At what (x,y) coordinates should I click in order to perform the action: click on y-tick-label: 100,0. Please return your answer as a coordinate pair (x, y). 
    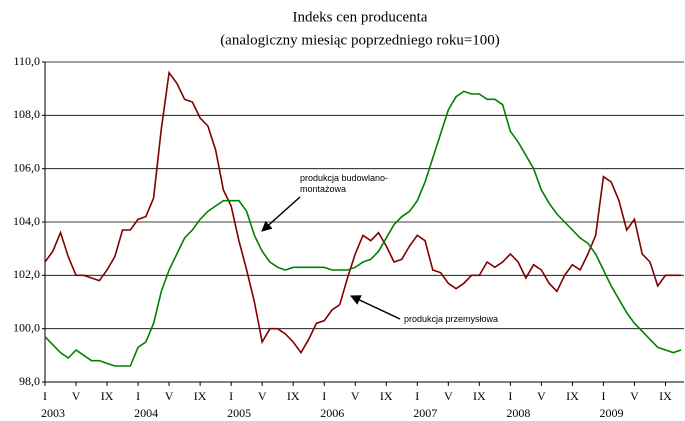
    Looking at the image, I should click on (26, 327).